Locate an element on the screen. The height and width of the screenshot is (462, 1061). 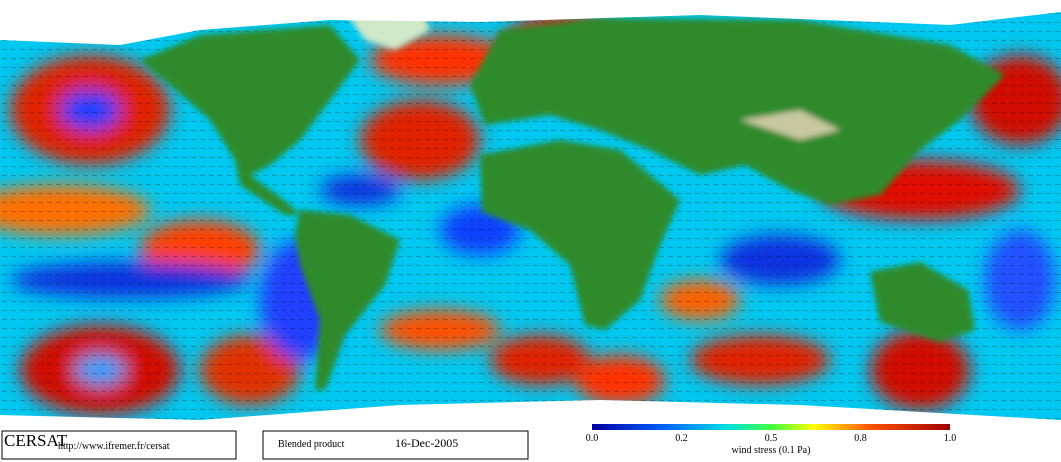
credit-box is located at coordinates (119, 445).